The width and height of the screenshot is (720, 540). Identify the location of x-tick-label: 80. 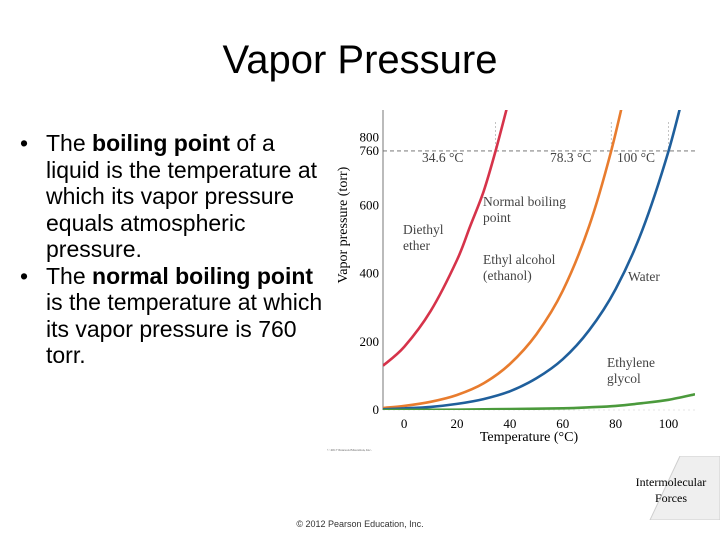
(615, 423).